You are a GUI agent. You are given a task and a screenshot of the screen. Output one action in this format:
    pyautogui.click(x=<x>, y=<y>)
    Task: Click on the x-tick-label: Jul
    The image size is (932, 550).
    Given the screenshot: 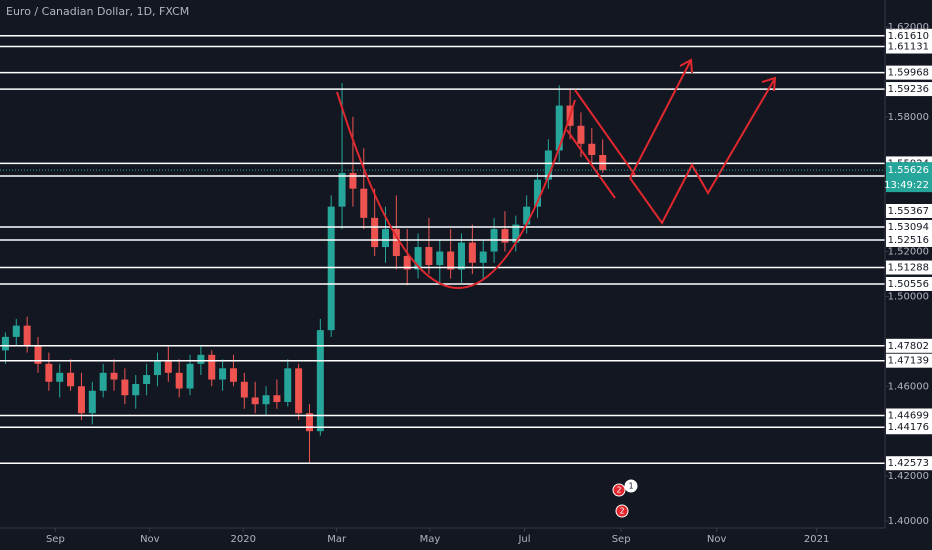 What is the action you would take?
    pyautogui.click(x=523, y=539)
    